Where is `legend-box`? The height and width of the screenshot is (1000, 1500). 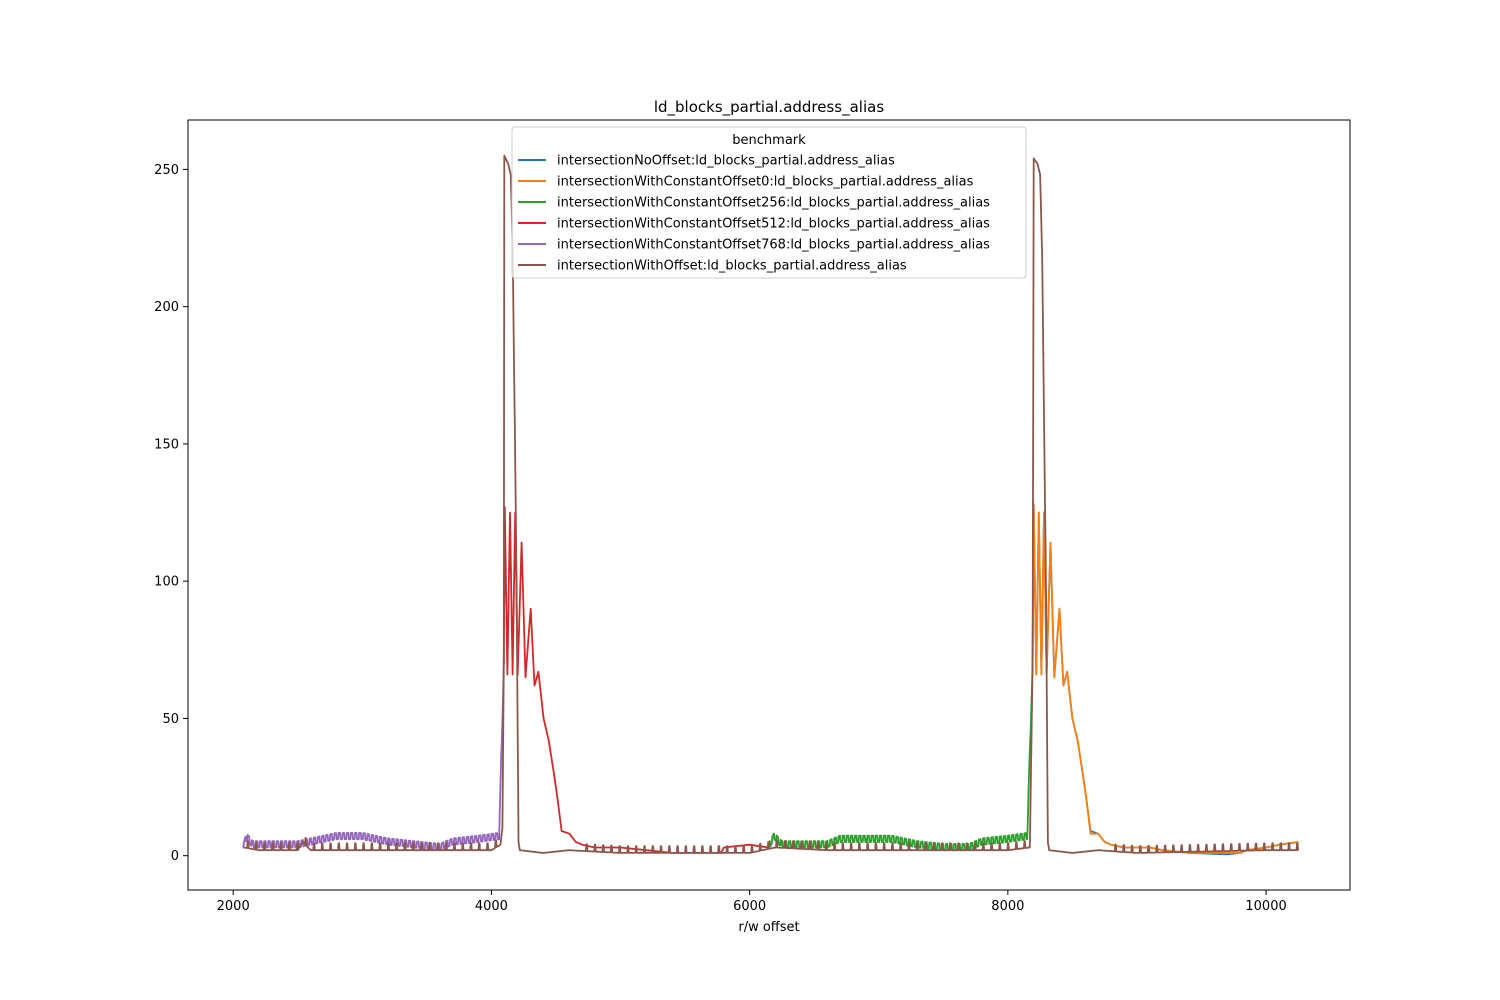
legend-box is located at coordinates (769, 202).